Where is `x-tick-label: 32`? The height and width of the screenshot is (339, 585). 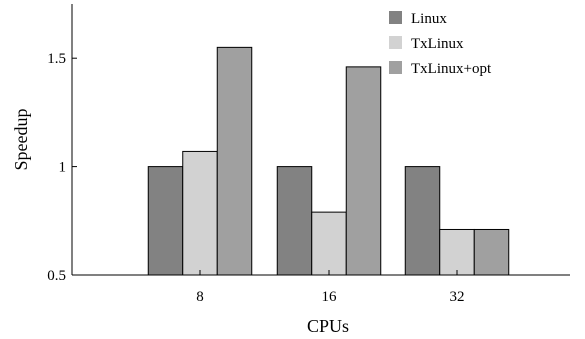 x-tick-label: 32 is located at coordinates (457, 297).